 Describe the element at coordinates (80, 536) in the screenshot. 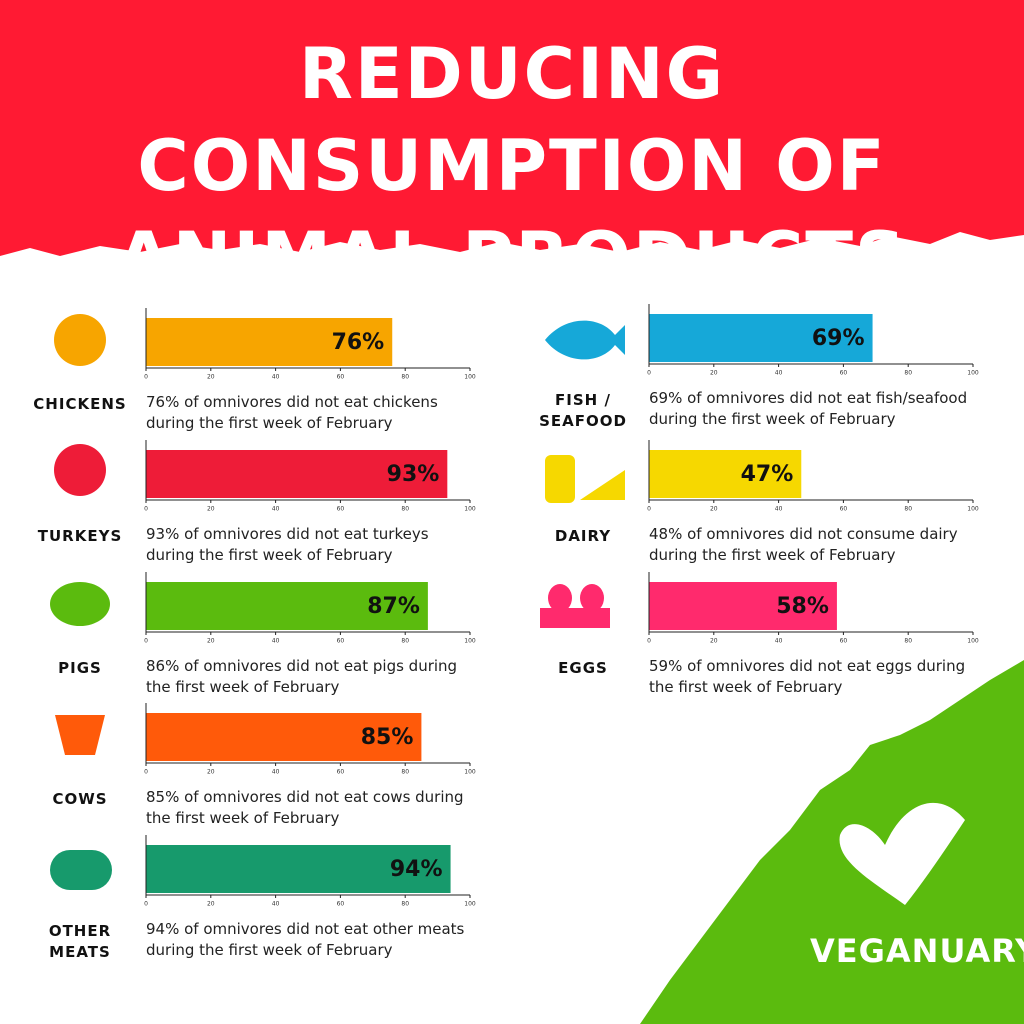

I see `category-label: TURKEYS` at that location.